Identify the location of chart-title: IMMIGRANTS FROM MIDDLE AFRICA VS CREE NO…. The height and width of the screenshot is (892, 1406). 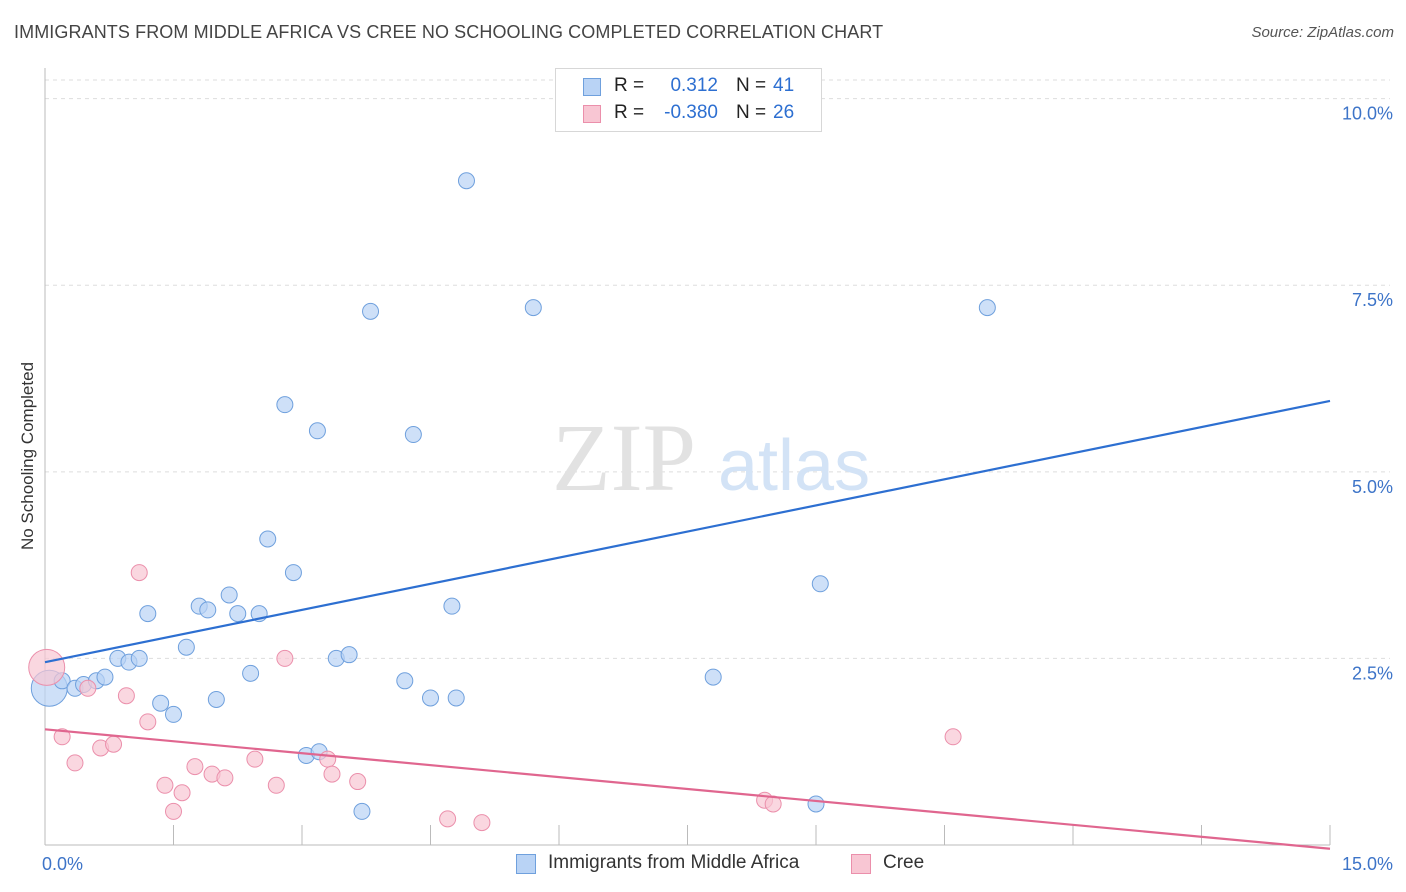
(449, 32).